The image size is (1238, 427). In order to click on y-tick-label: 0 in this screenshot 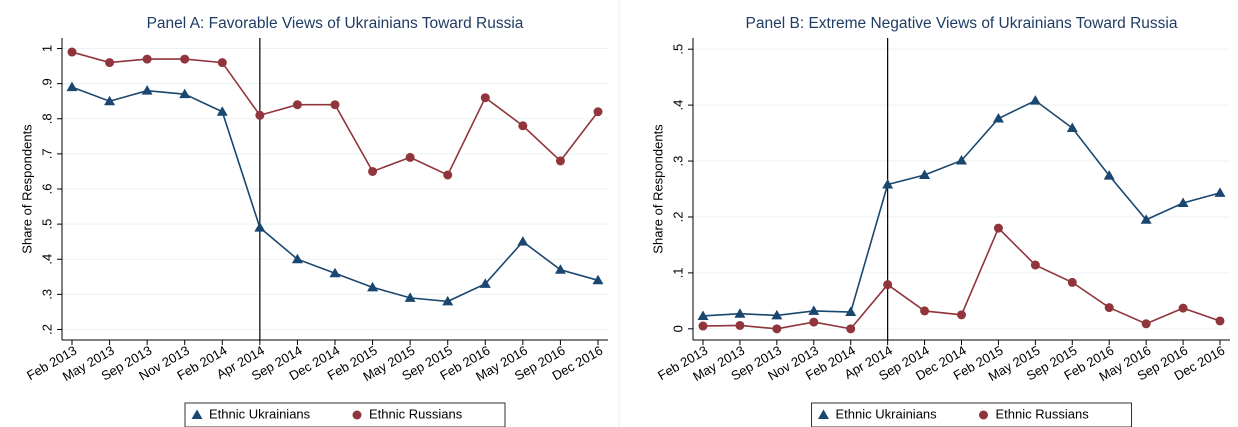, I will do `click(677, 328)`.